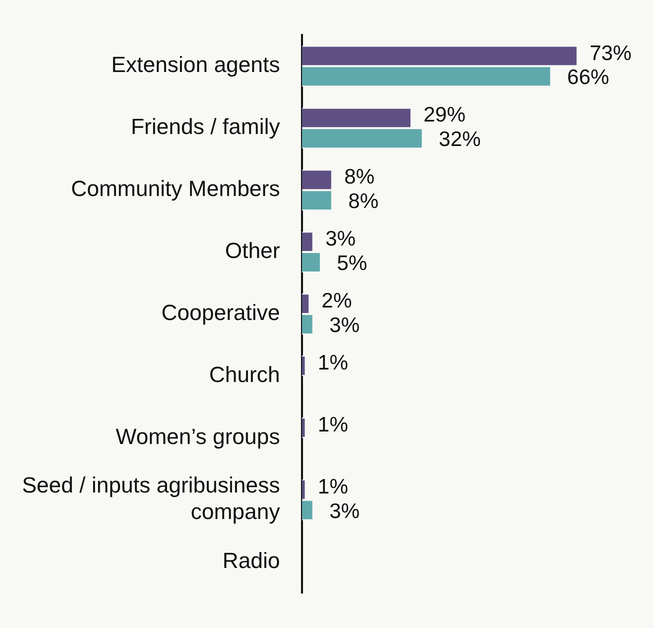 The image size is (654, 628). I want to click on data-label: 29%, so click(444, 115).